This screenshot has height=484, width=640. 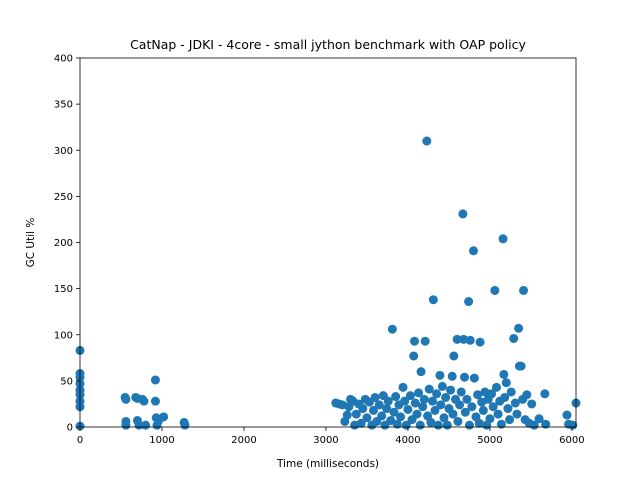 I want to click on x-axis-label: Time (milliseconds), so click(x=327, y=464).